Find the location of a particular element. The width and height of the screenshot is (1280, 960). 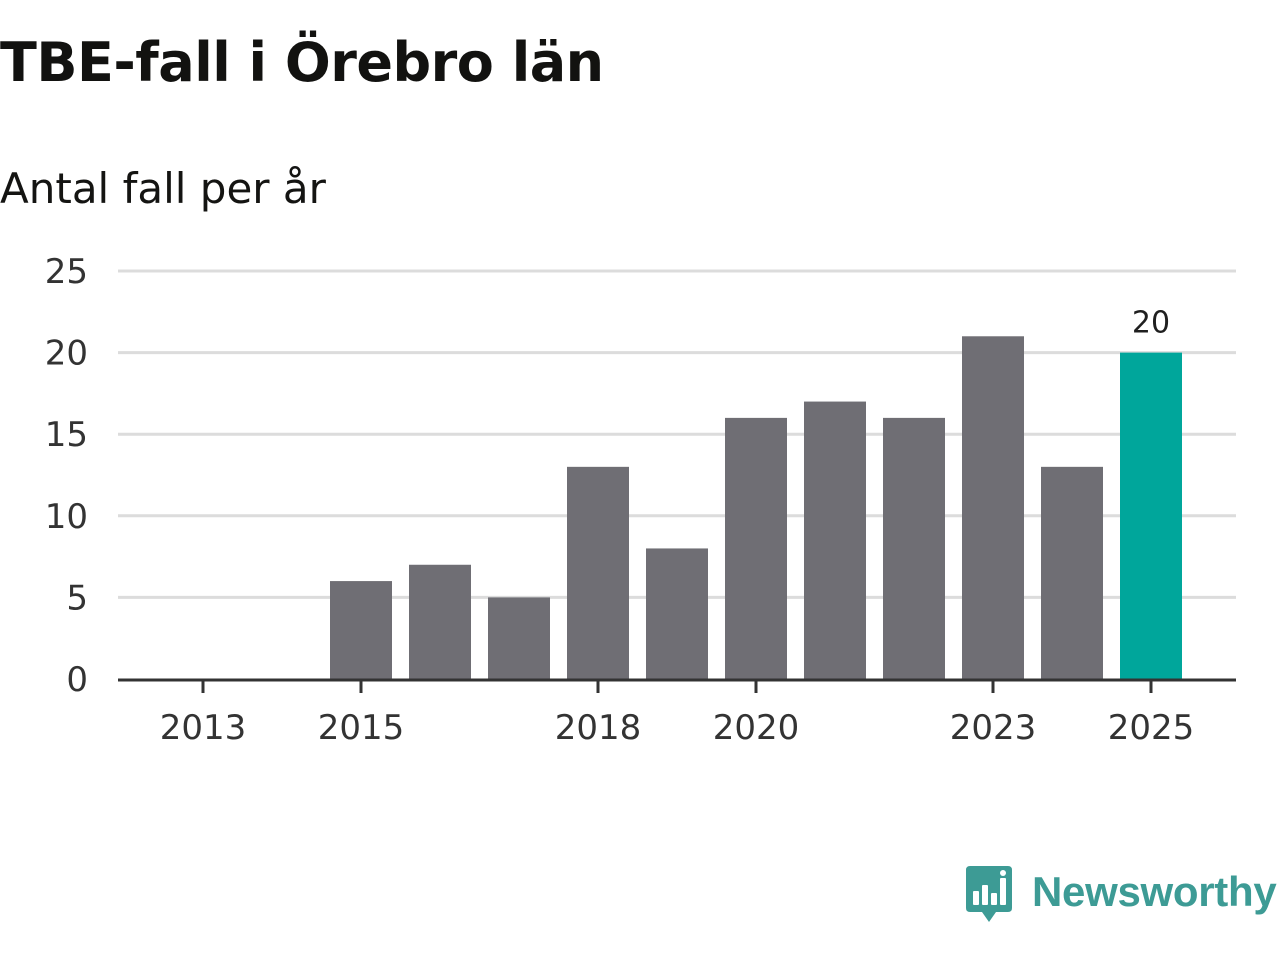

logo-text: Newsworthy is located at coordinates (1154, 891).